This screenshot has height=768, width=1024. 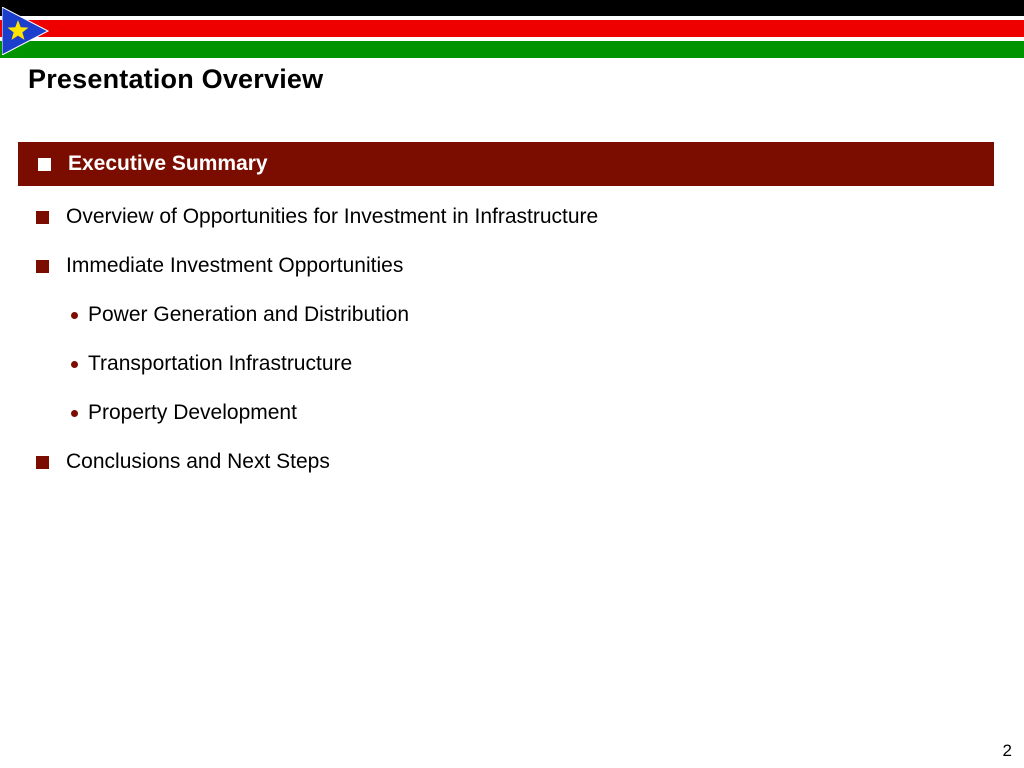 I want to click on agenda-item-label: Executive Summary, so click(x=168, y=163).